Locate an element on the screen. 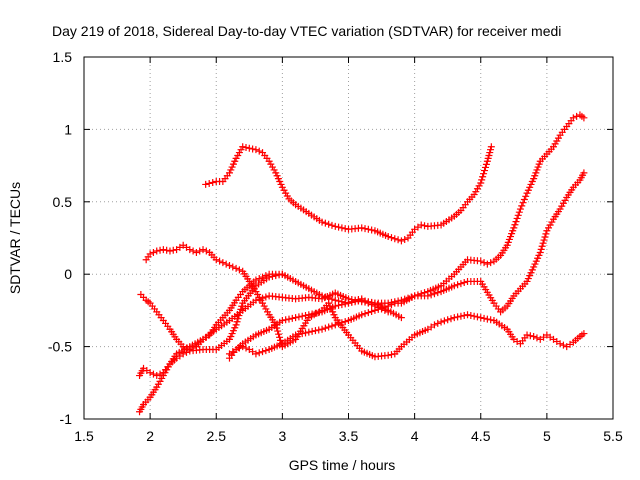 The height and width of the screenshot is (480, 640). y-axis-label: SDTVAR / TECUs is located at coordinates (15, 238).